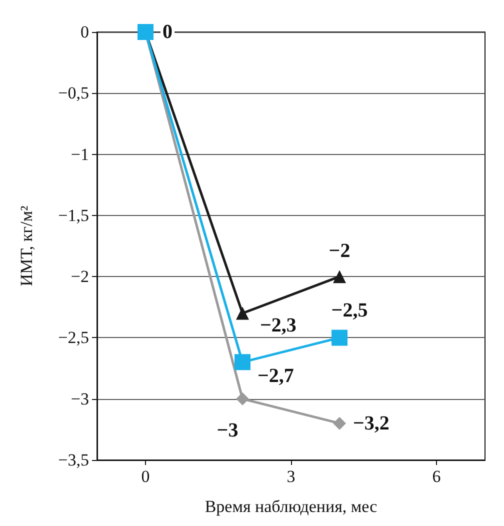  What do you see at coordinates (291, 506) in the screenshot?
I see `x-axis-title: Время наблюдения, мес` at bounding box center [291, 506].